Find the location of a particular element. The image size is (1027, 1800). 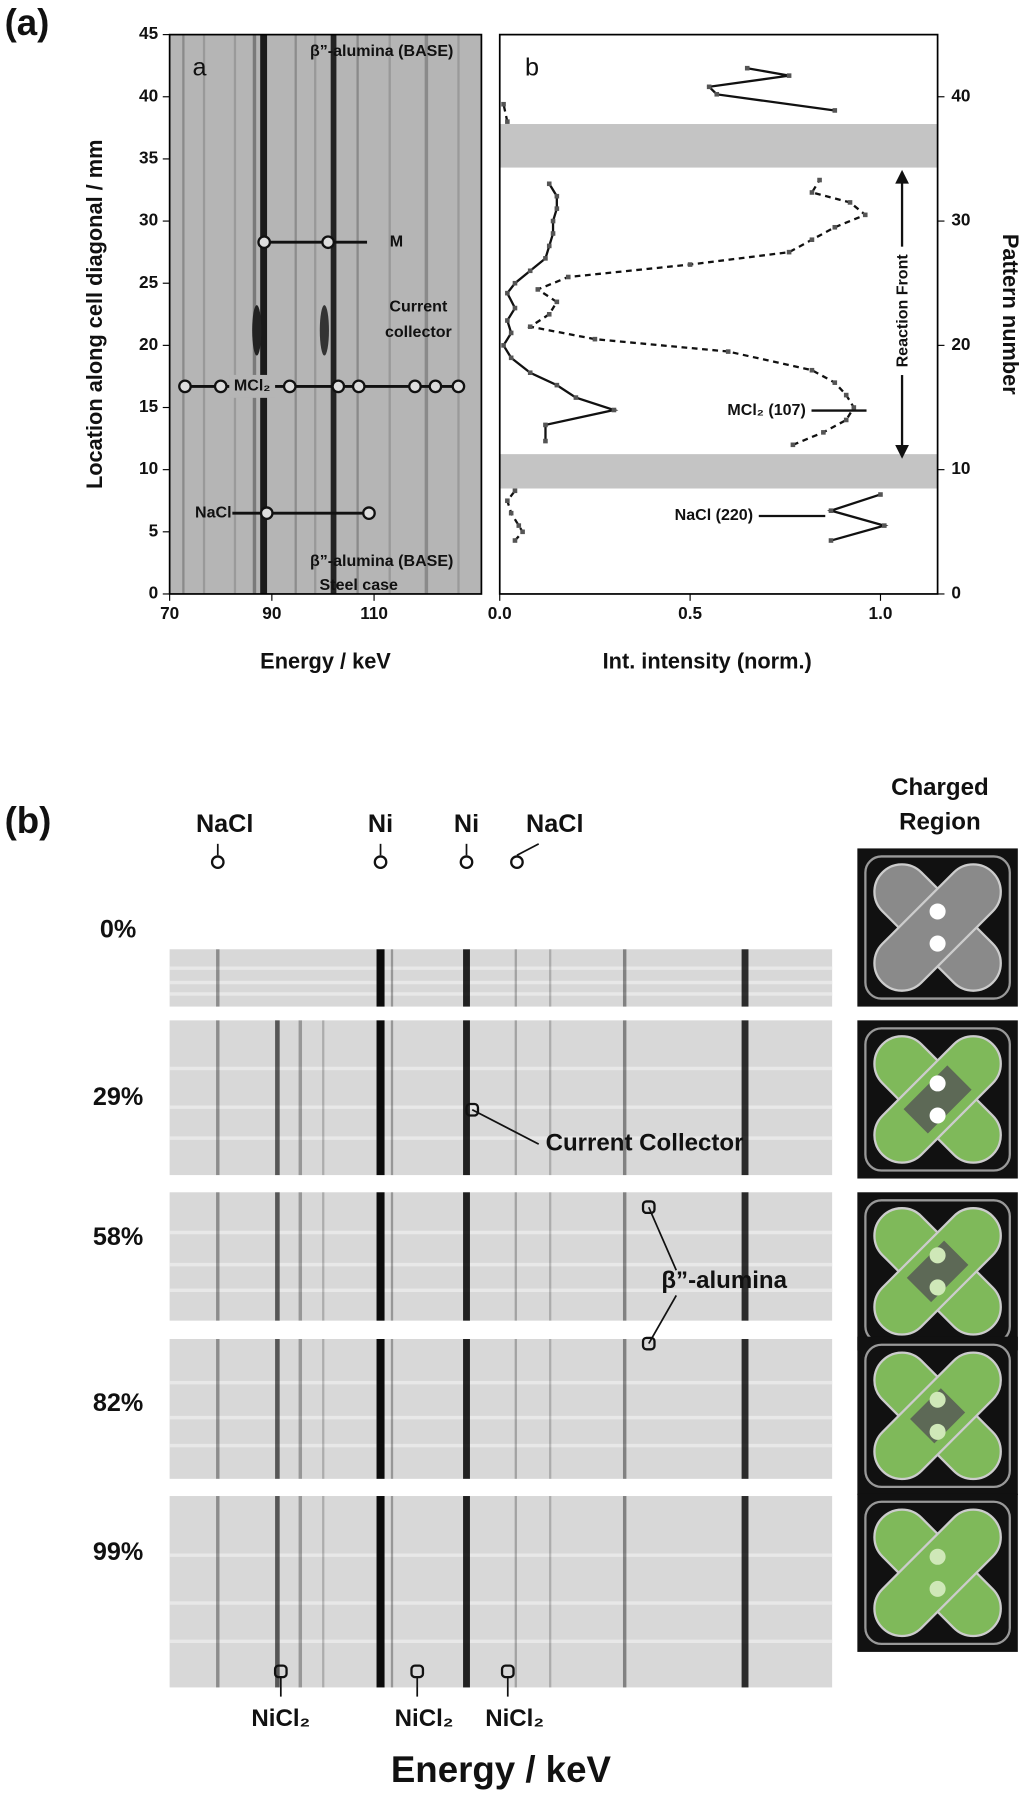

annotation: Current is located at coordinates (418, 307).